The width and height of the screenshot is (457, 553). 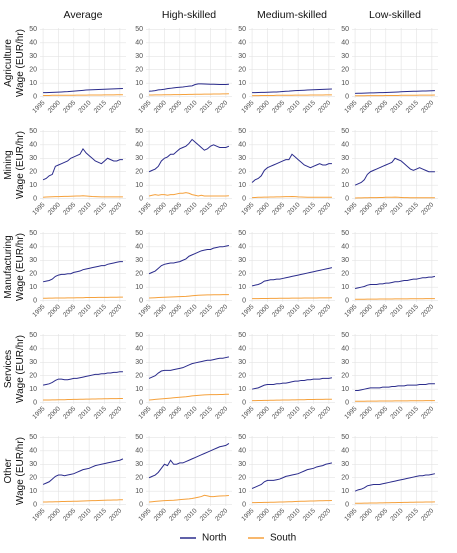 I want to click on column-title: Average, so click(x=83, y=15).